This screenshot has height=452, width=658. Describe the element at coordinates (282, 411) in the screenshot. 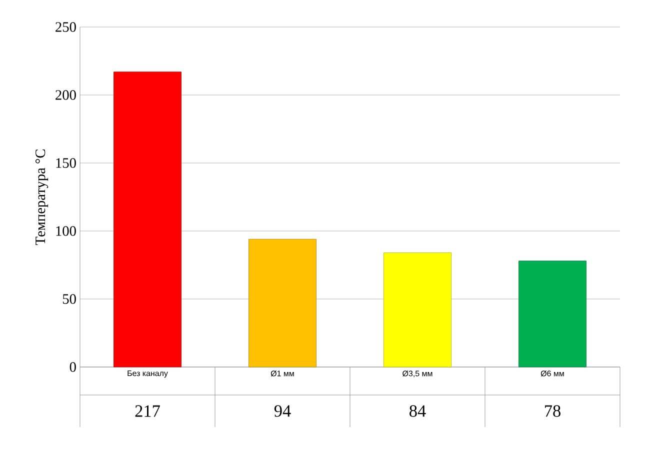

I see `data-label: 94` at that location.